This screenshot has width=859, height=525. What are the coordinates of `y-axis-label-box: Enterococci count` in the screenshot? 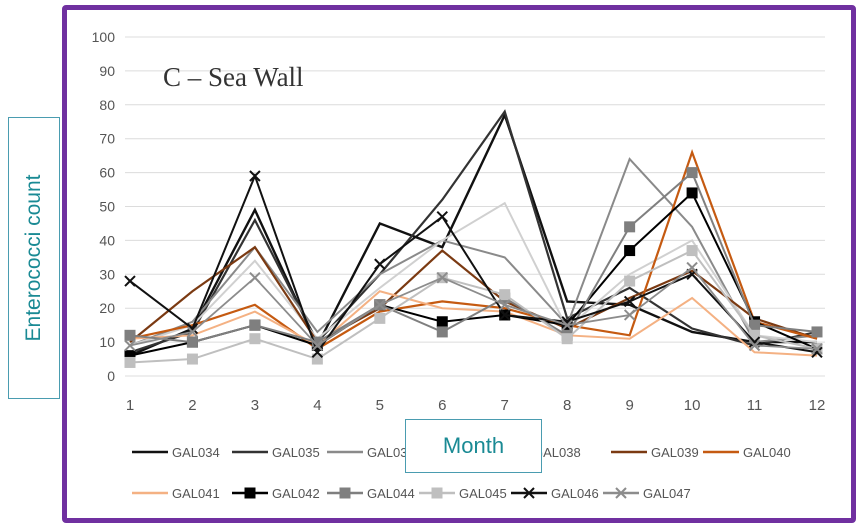 It's located at (34, 258).